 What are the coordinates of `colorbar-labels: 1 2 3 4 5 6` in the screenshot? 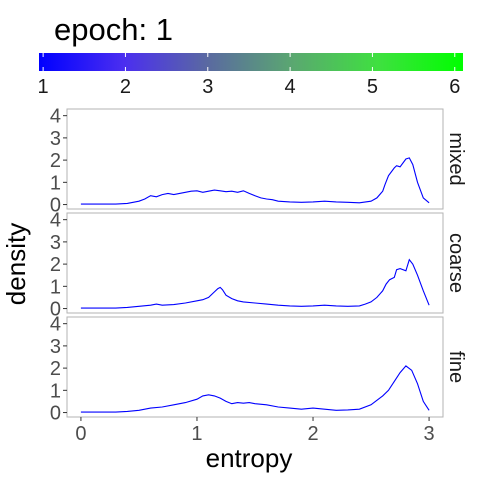 It's located at (249, 75).